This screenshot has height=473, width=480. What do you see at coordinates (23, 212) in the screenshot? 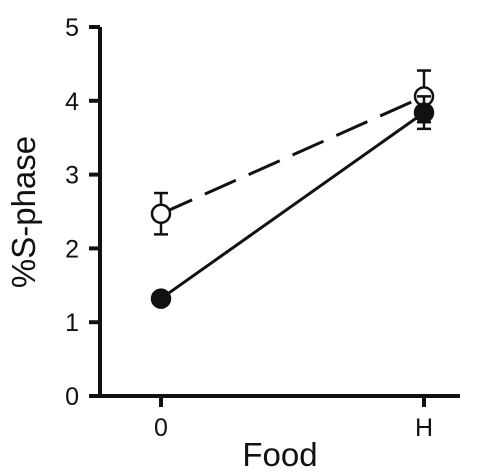
I see `y-axis-title: %S-phase` at bounding box center [23, 212].